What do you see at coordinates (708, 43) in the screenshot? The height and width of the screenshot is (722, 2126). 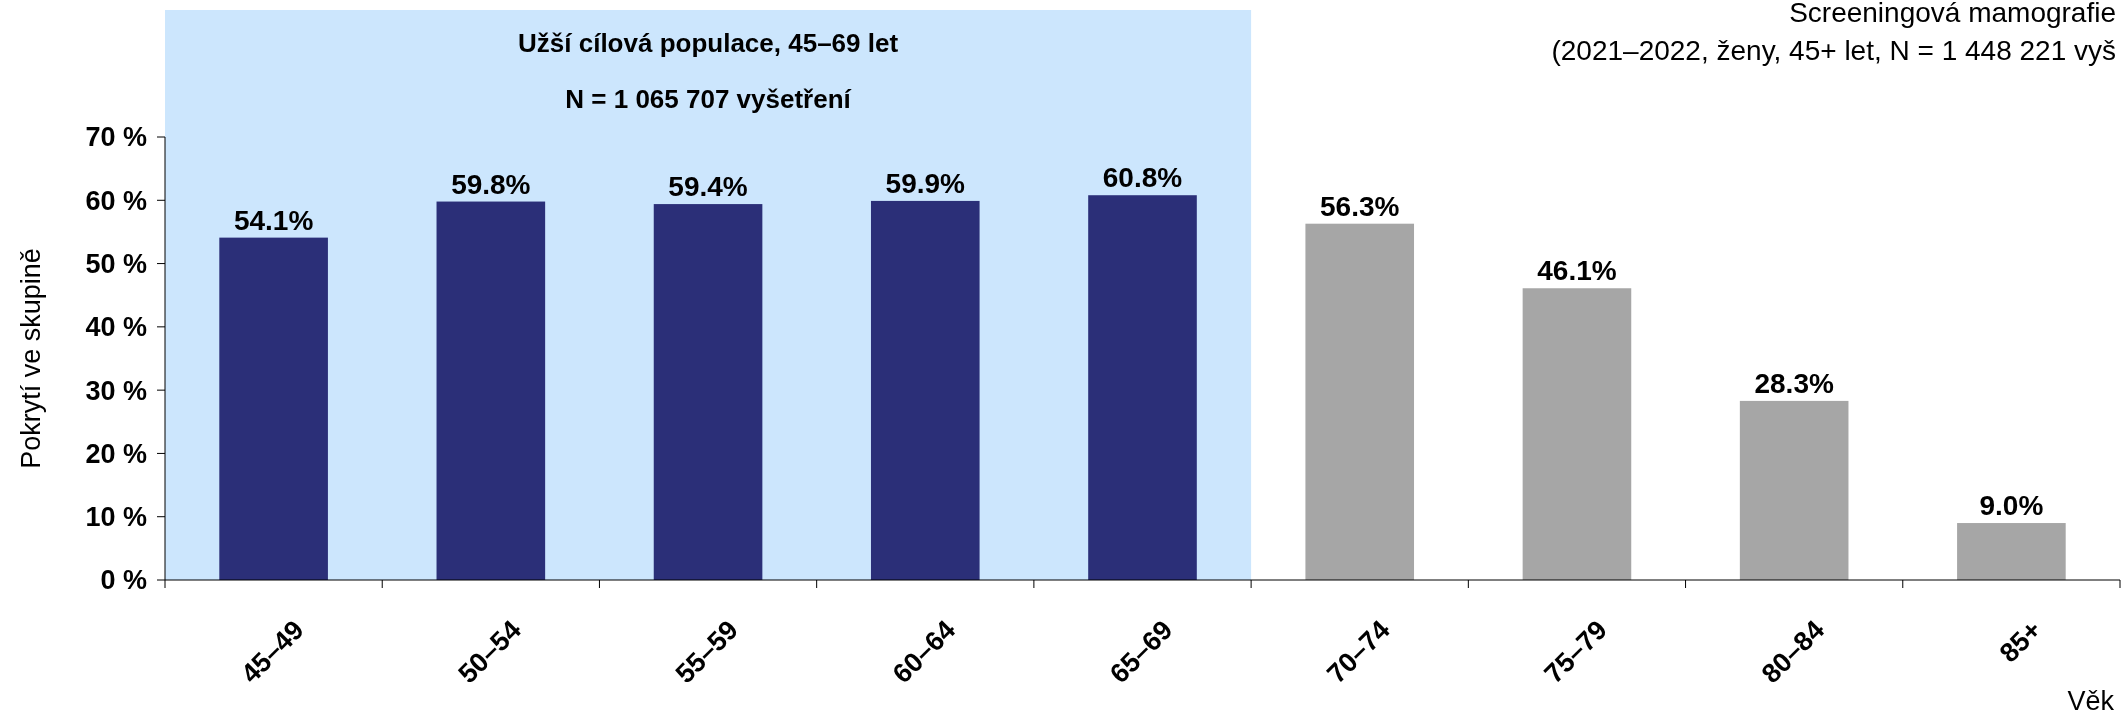 I see `band-label: Užší cílová populace, 45–69 let` at bounding box center [708, 43].